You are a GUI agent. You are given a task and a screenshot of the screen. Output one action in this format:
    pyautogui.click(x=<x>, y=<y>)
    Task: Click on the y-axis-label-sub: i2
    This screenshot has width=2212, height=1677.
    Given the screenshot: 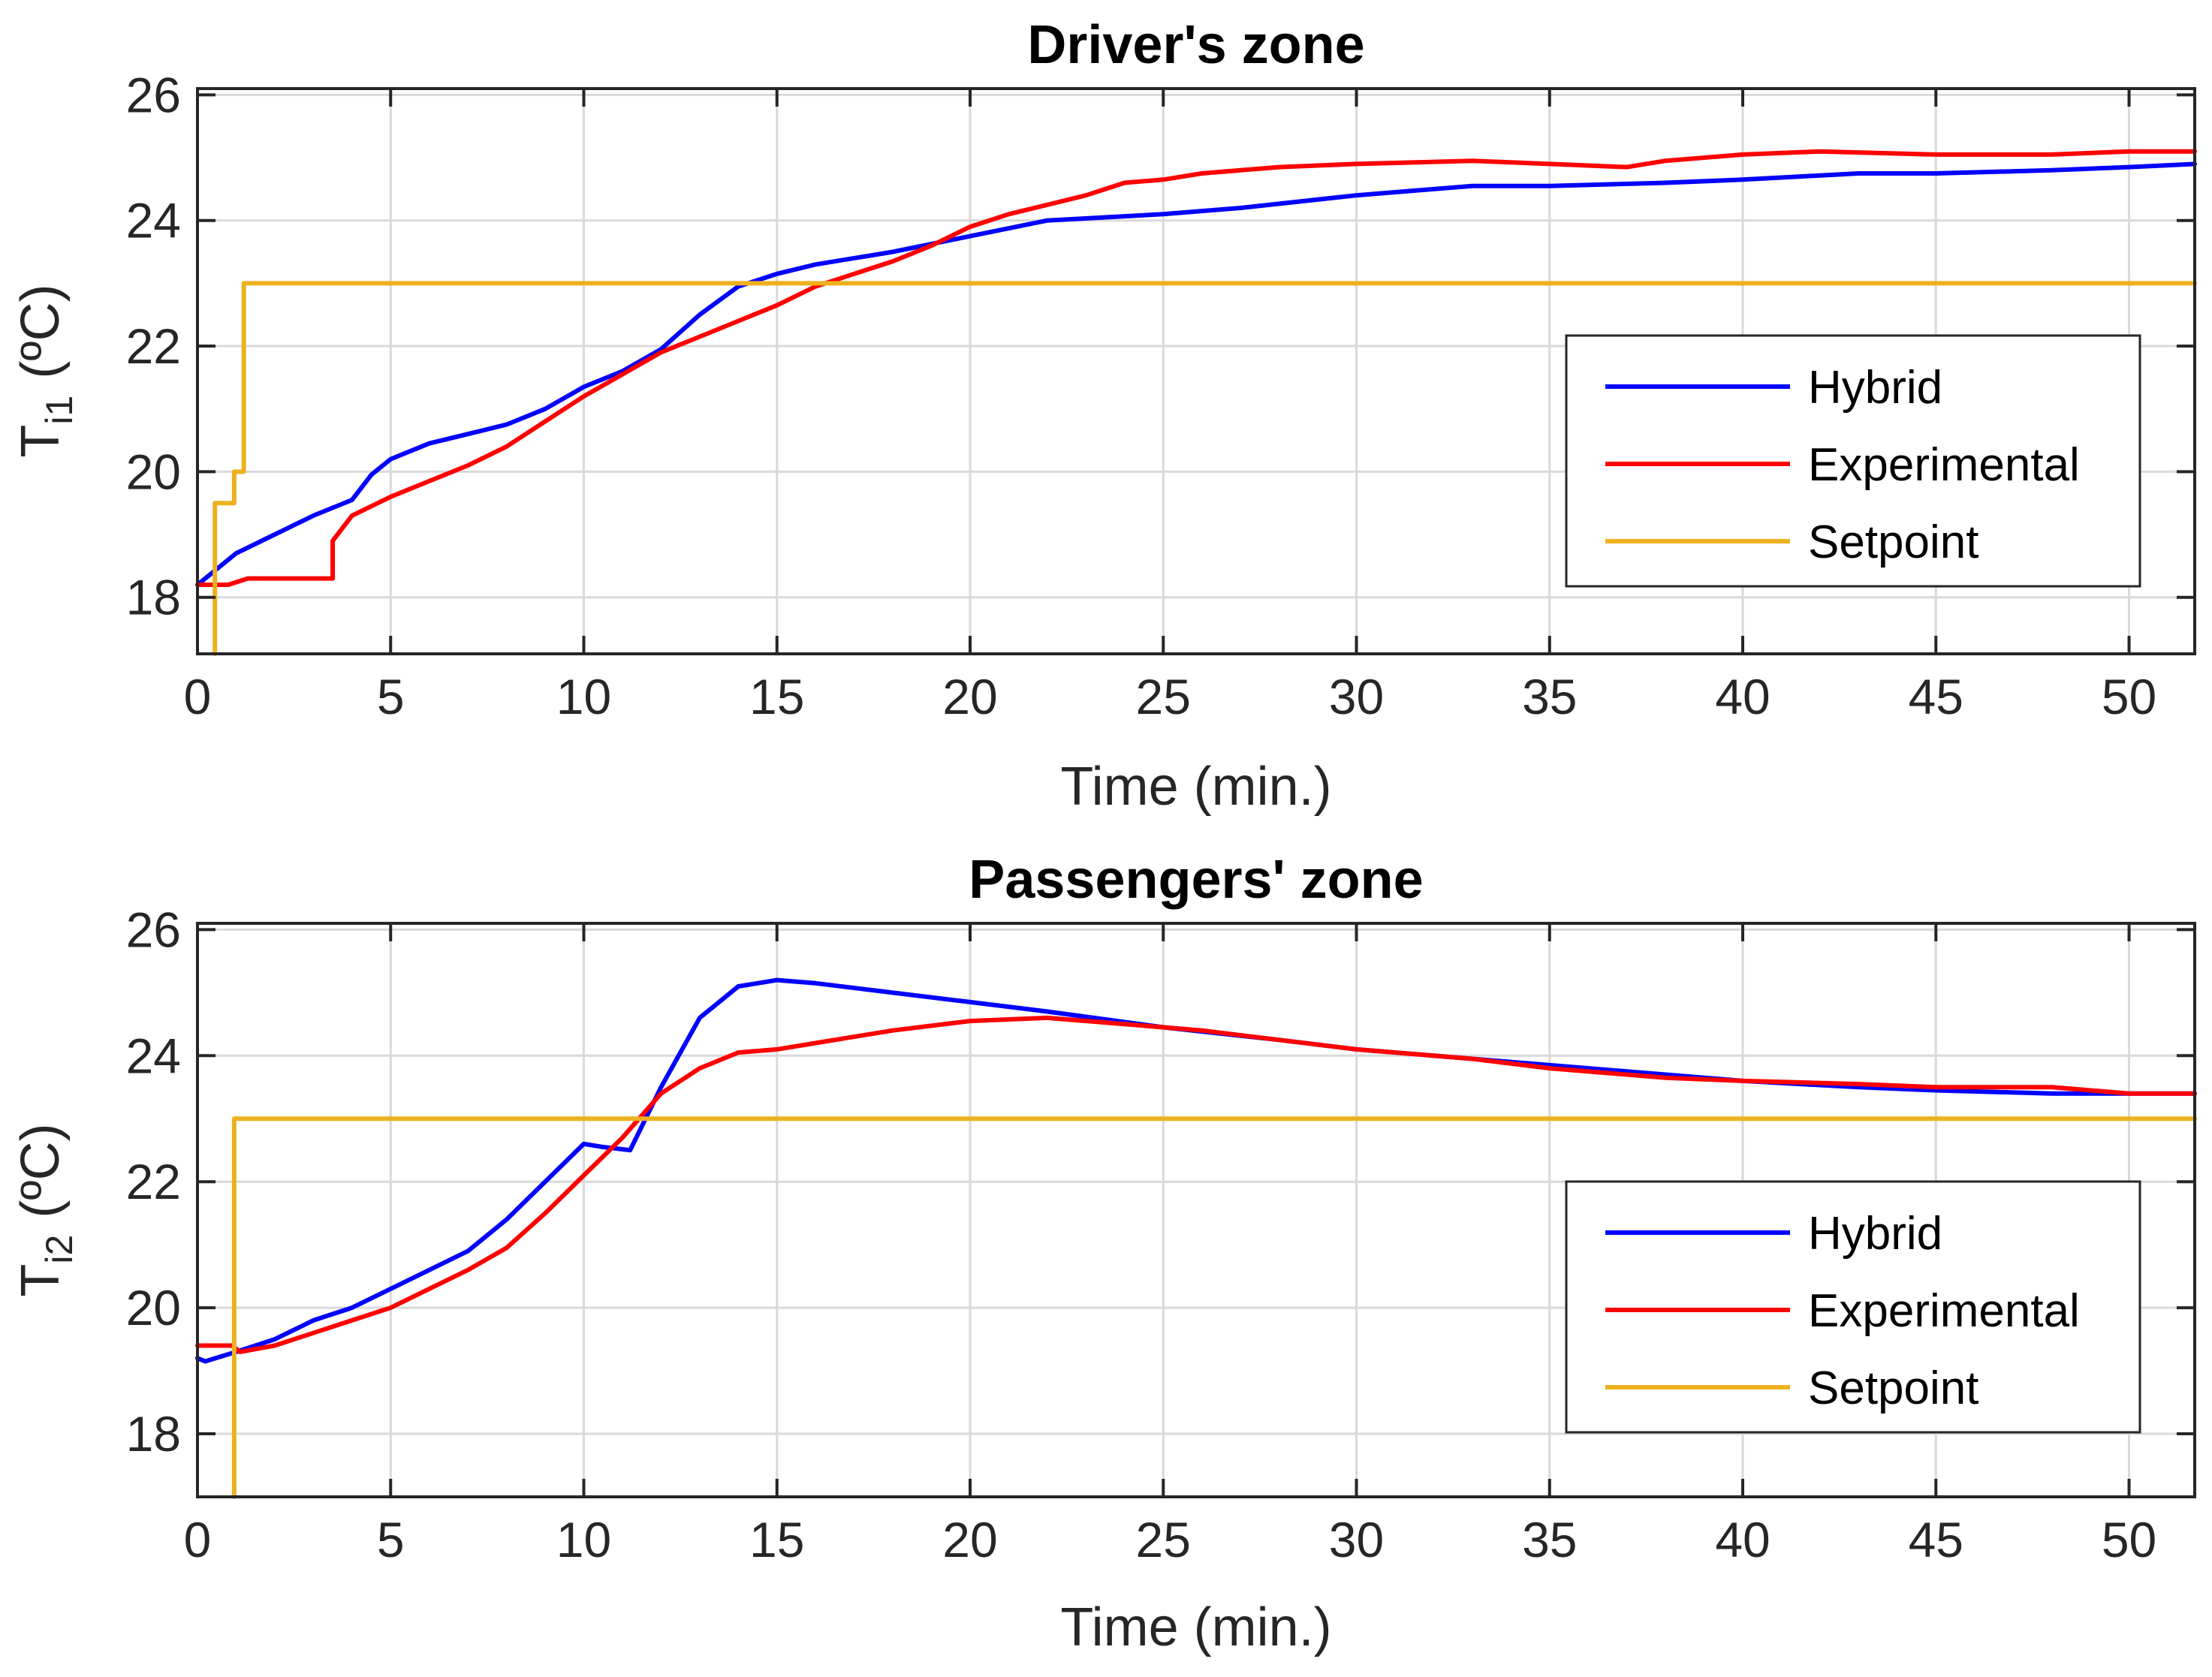 What is the action you would take?
    pyautogui.click(x=59, y=1249)
    